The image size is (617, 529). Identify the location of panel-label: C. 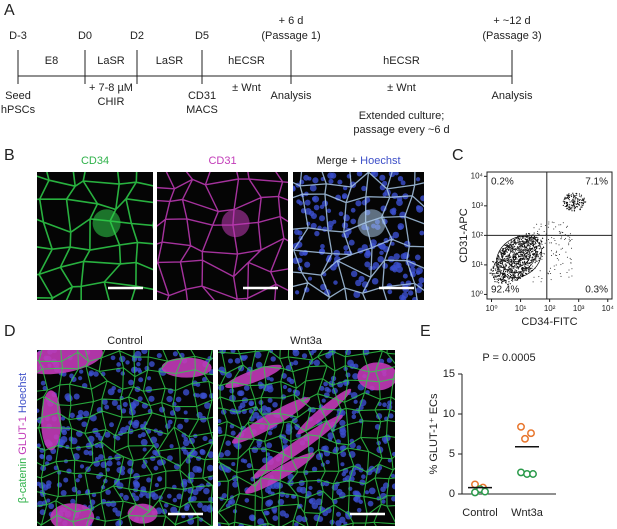
(458, 155).